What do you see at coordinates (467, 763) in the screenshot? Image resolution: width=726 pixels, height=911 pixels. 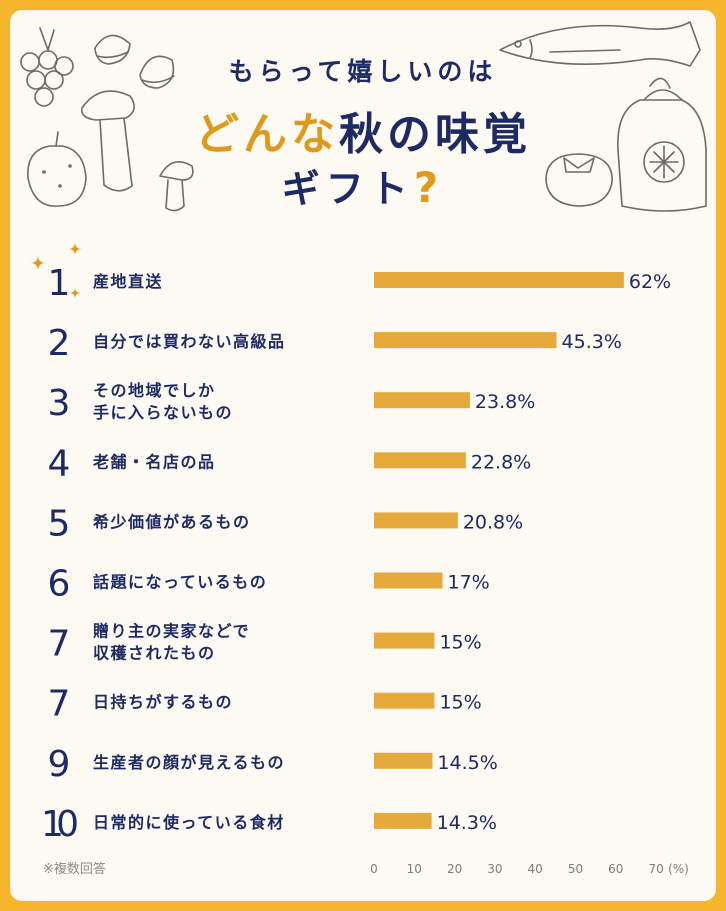 I see `value-label: 14.5%` at bounding box center [467, 763].